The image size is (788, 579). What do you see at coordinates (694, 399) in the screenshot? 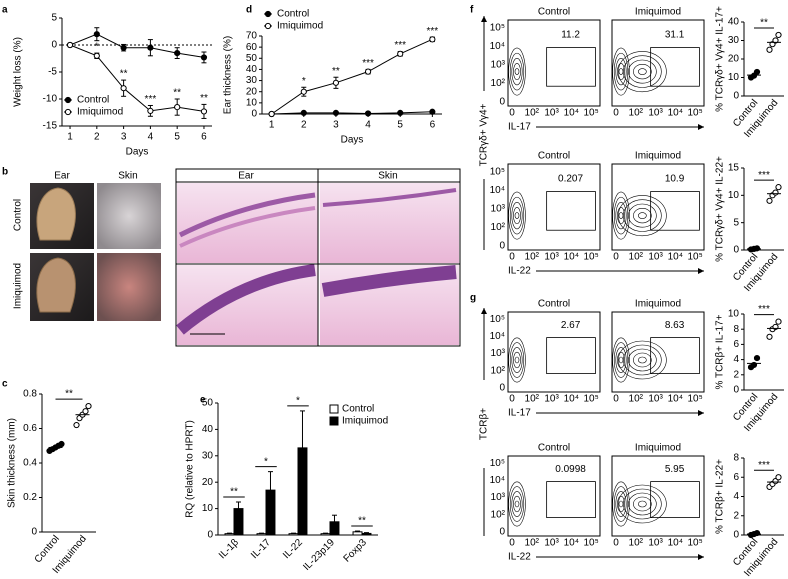
I see `x-tick-label: 10⁵` at bounding box center [694, 399].